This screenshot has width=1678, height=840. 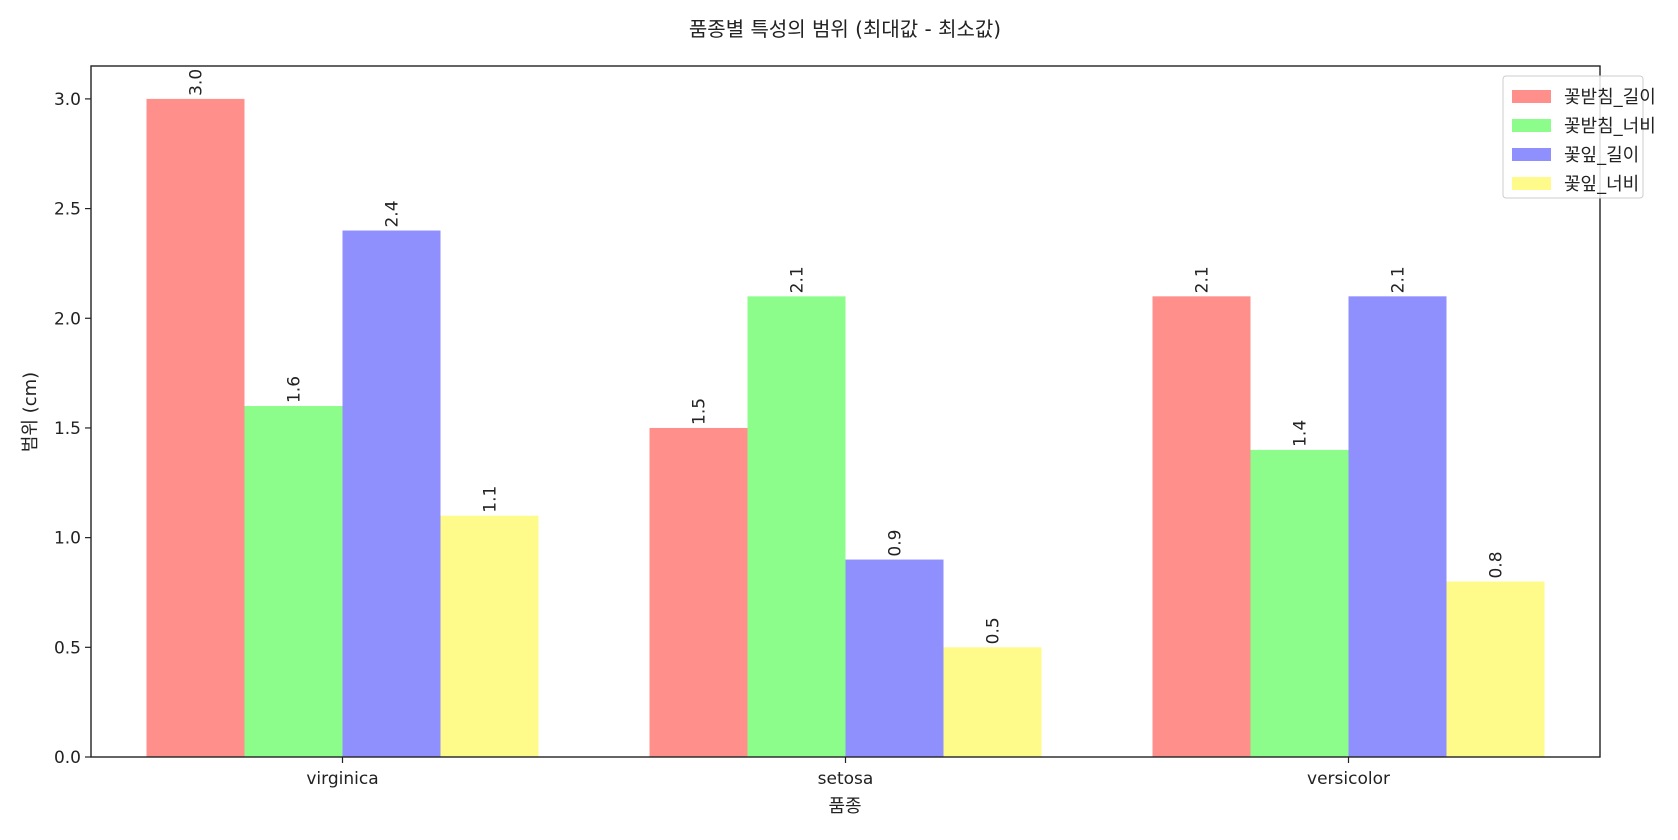 I want to click on y-axis-title: 범위 (cm), so click(x=30, y=412).